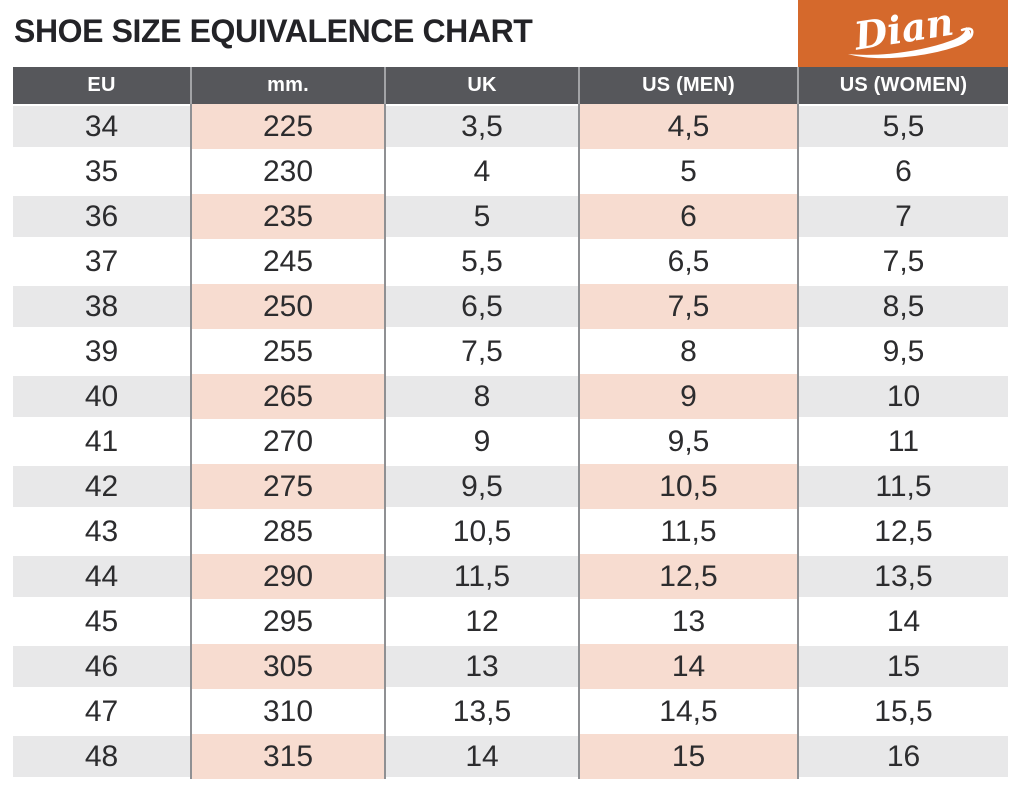  Describe the element at coordinates (102, 621) in the screenshot. I see `table-cell-eu: 45` at that location.